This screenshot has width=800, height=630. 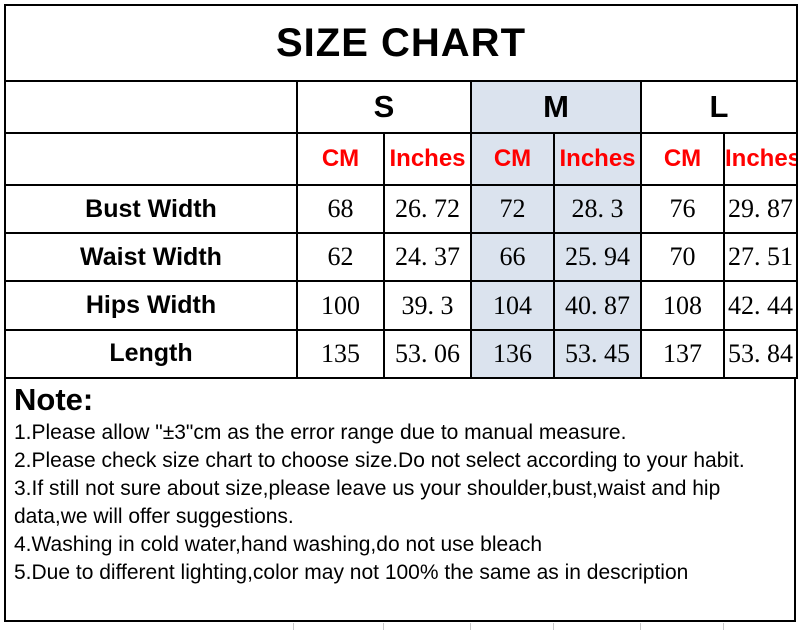 I want to click on cell-hips-m-cm: 104, so click(x=512, y=305).